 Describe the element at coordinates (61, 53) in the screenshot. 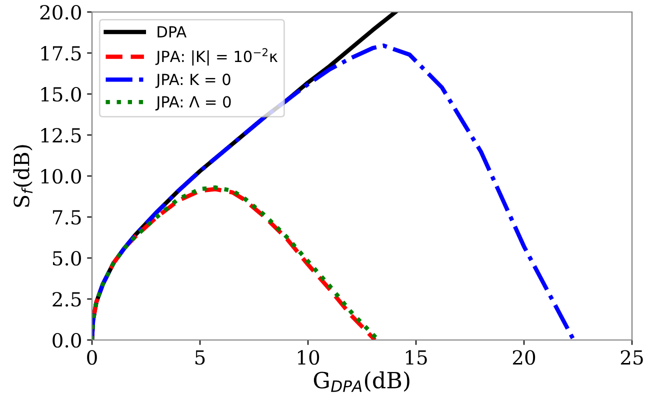

I see `y-tick-label: 17.5` at that location.